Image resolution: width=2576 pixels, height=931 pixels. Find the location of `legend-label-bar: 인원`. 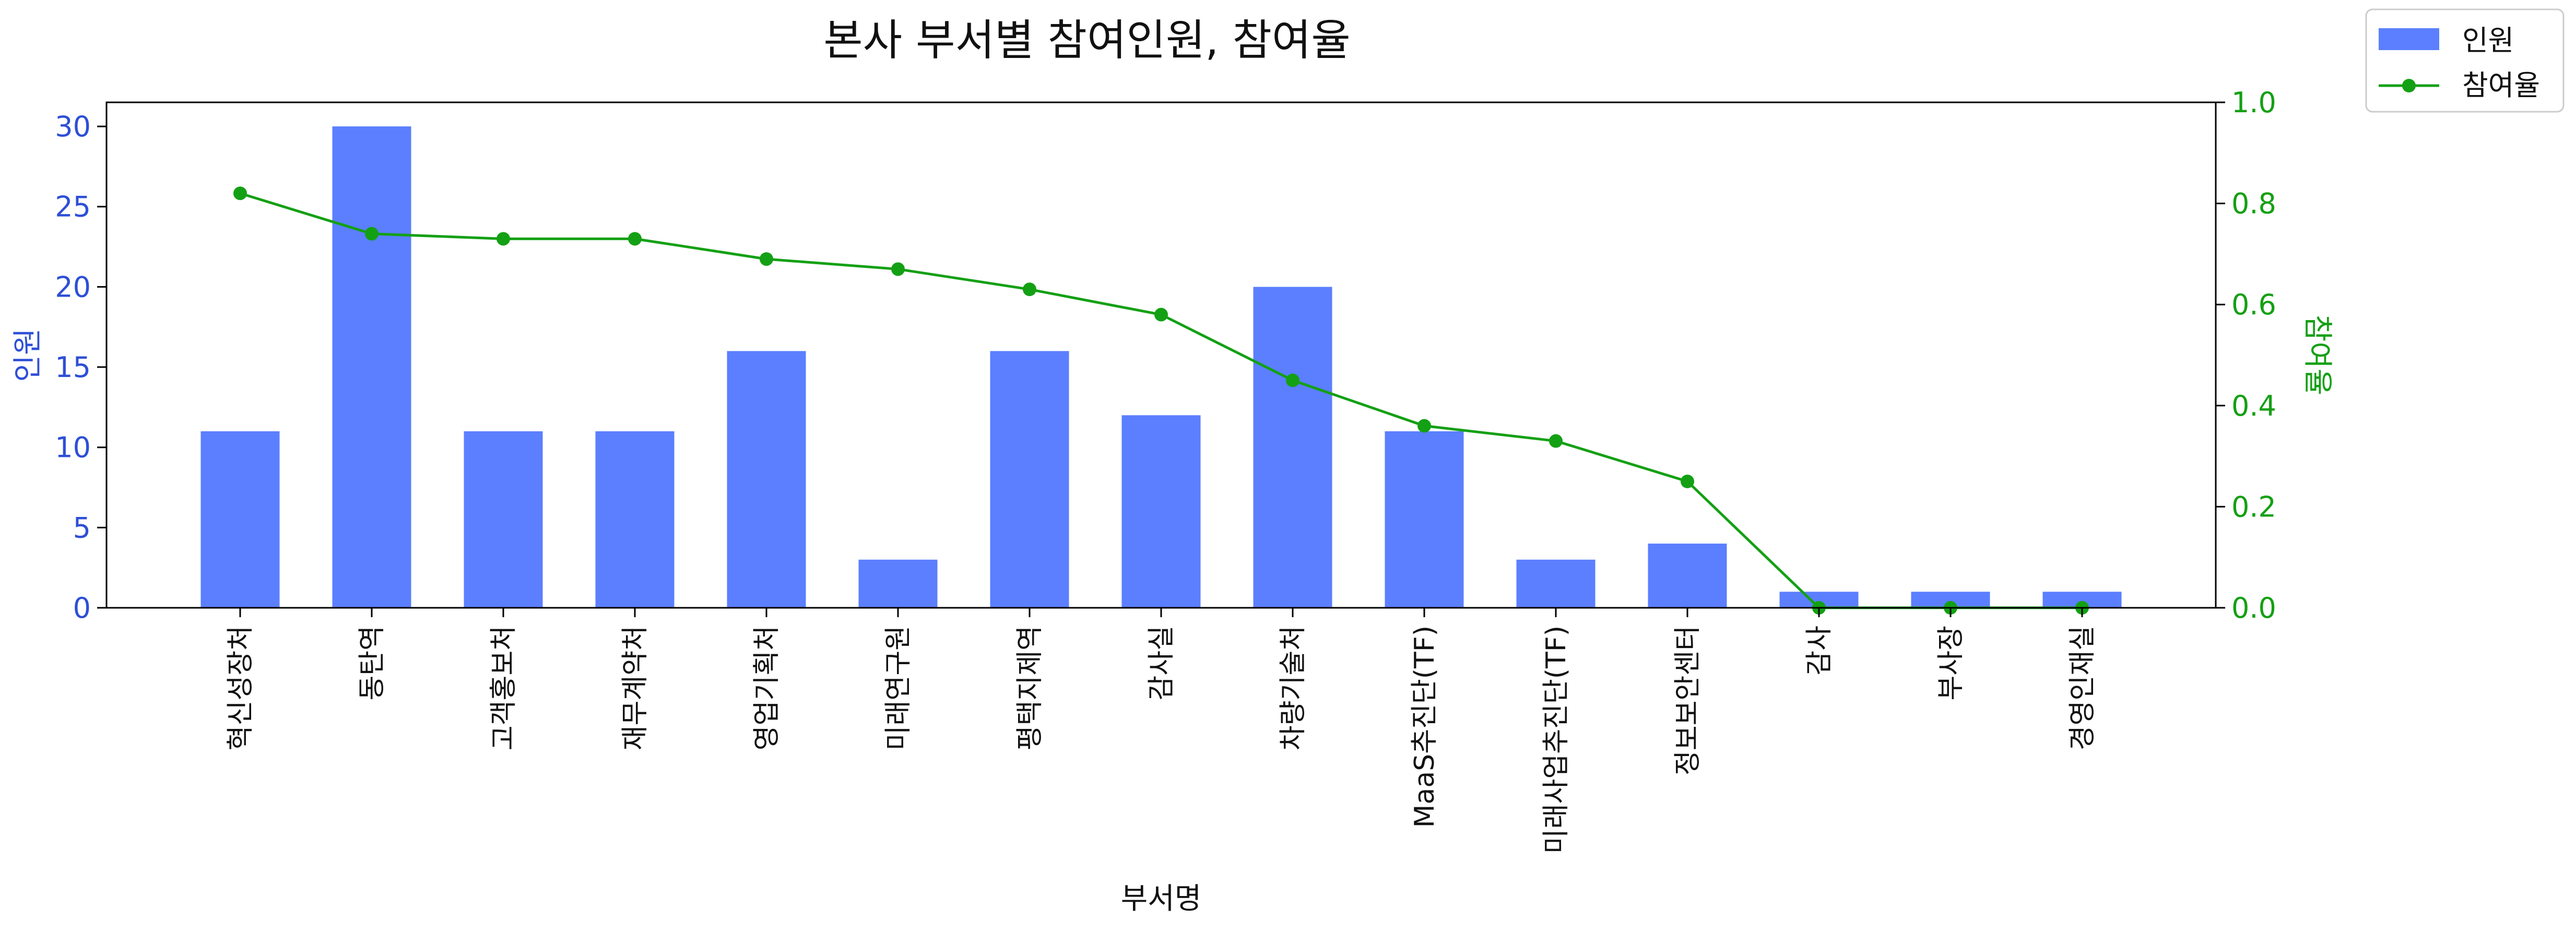

legend-label-bar: 인원 is located at coordinates (2488, 40).